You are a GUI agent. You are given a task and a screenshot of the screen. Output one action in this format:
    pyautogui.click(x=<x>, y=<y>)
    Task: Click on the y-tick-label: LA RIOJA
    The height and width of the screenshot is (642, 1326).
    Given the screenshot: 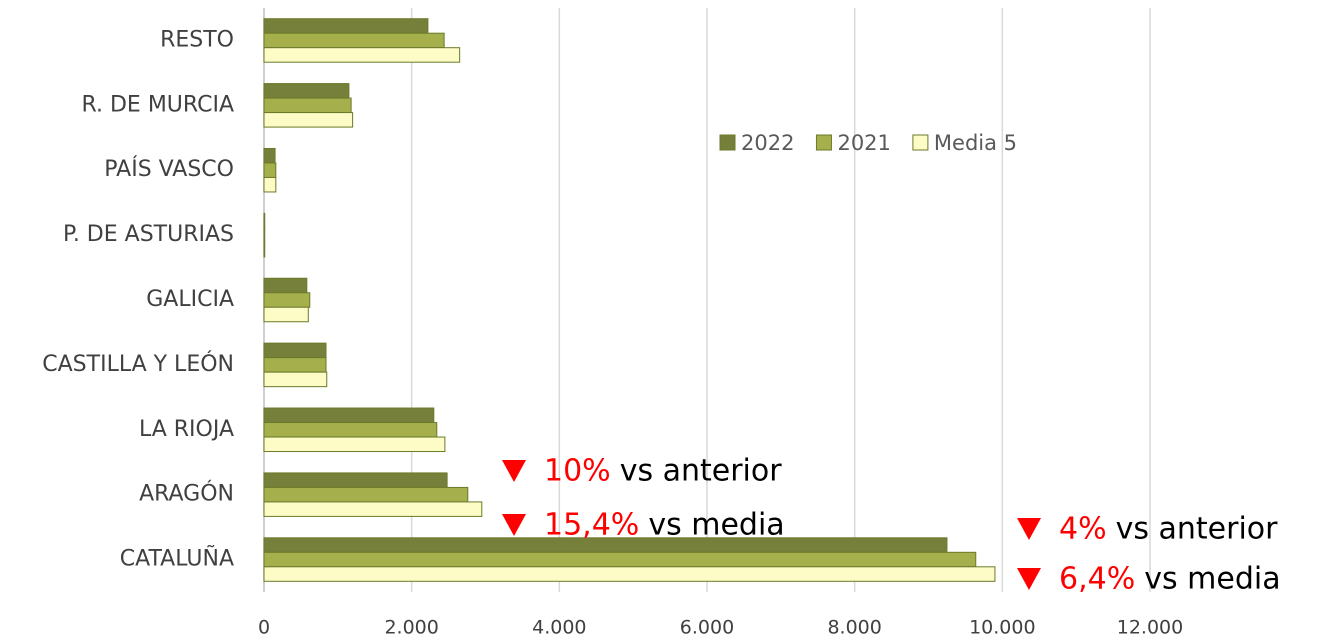 What is the action you would take?
    pyautogui.click(x=186, y=429)
    